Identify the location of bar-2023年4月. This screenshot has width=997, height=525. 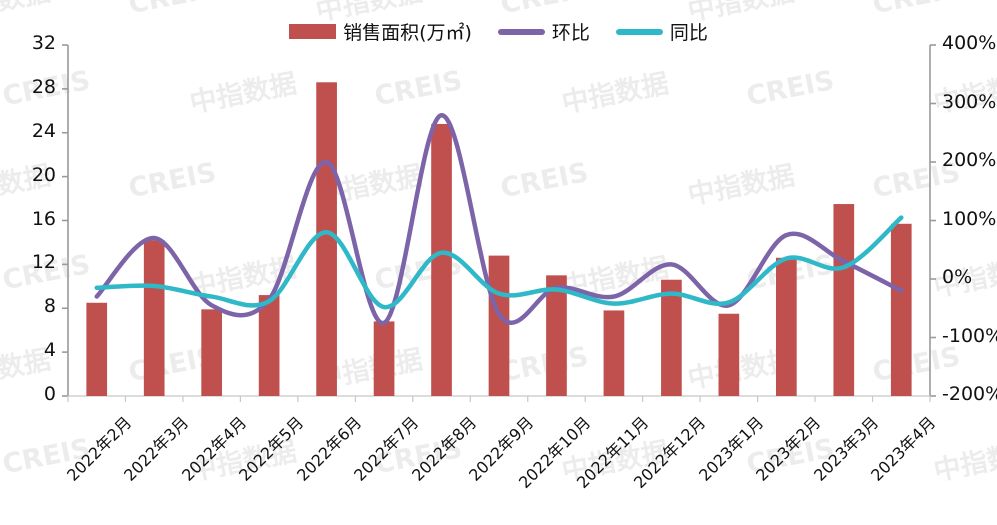
(901, 309).